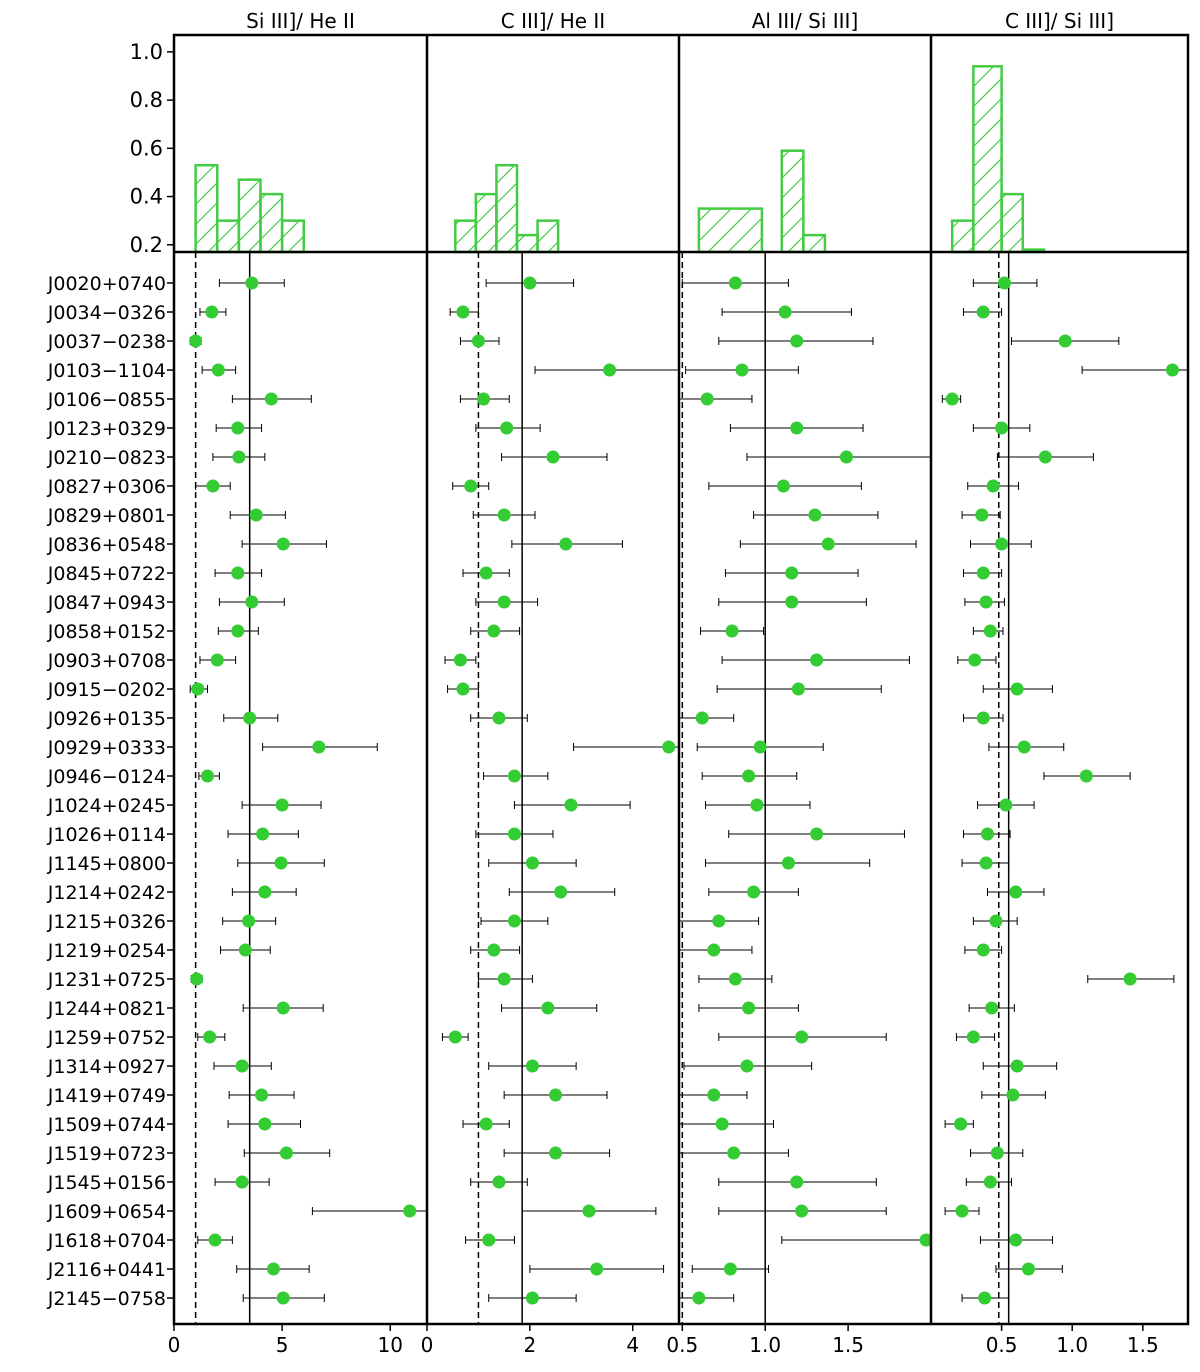 This screenshot has width=1200, height=1372. Describe the element at coordinates (146, 148) in the screenshot. I see `hist-ytick-label: 0.6` at that location.